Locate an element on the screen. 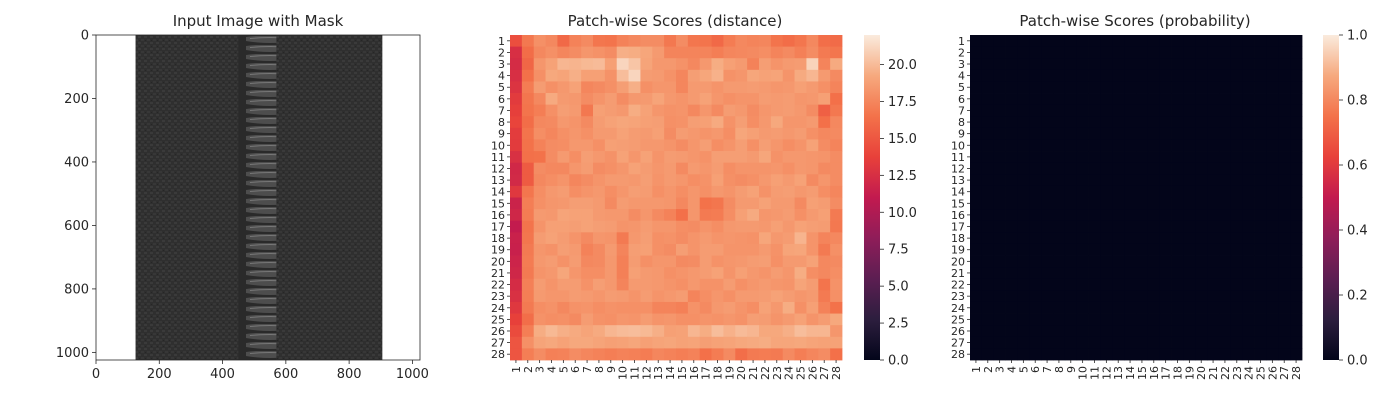  x-tick-label: 1 is located at coordinates (976, 369).